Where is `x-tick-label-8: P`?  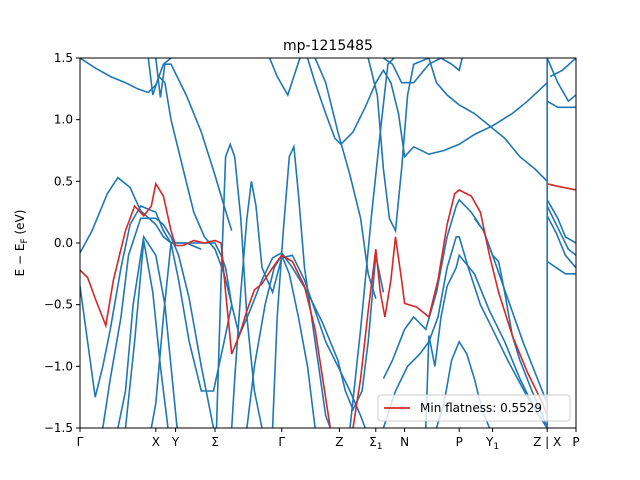
x-tick-label-8: P is located at coordinates (459, 442).